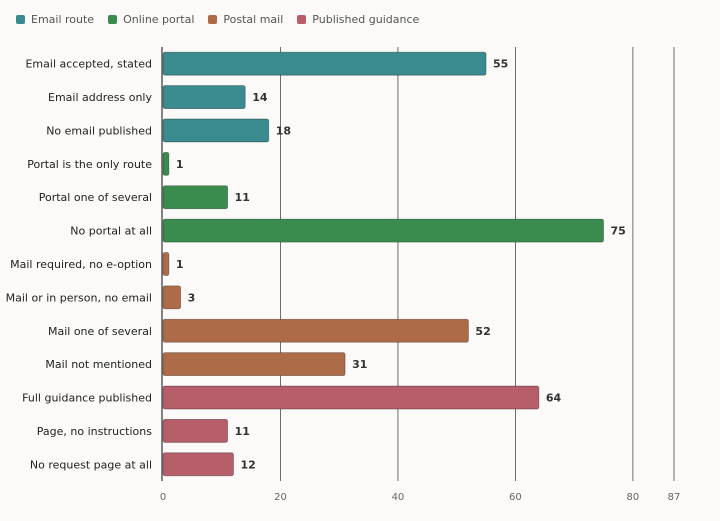 Image resolution: width=720 pixels, height=521 pixels. What do you see at coordinates (159, 19) in the screenshot?
I see `legend-label: Online portal` at bounding box center [159, 19].